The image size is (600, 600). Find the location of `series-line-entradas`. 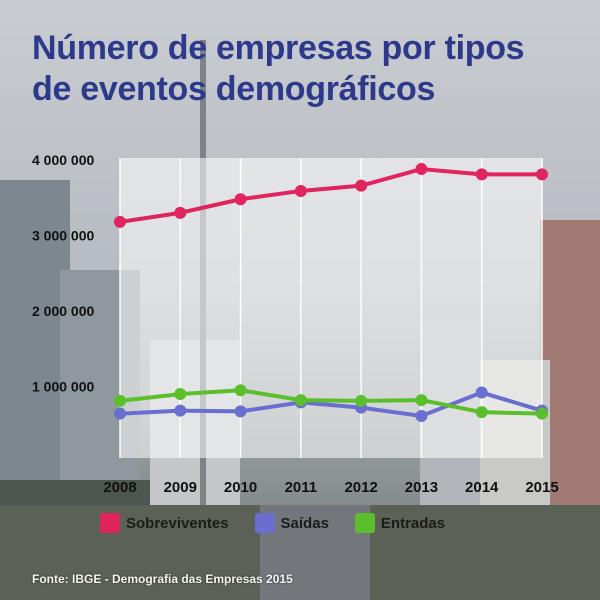

series-line-entradas is located at coordinates (331, 402).